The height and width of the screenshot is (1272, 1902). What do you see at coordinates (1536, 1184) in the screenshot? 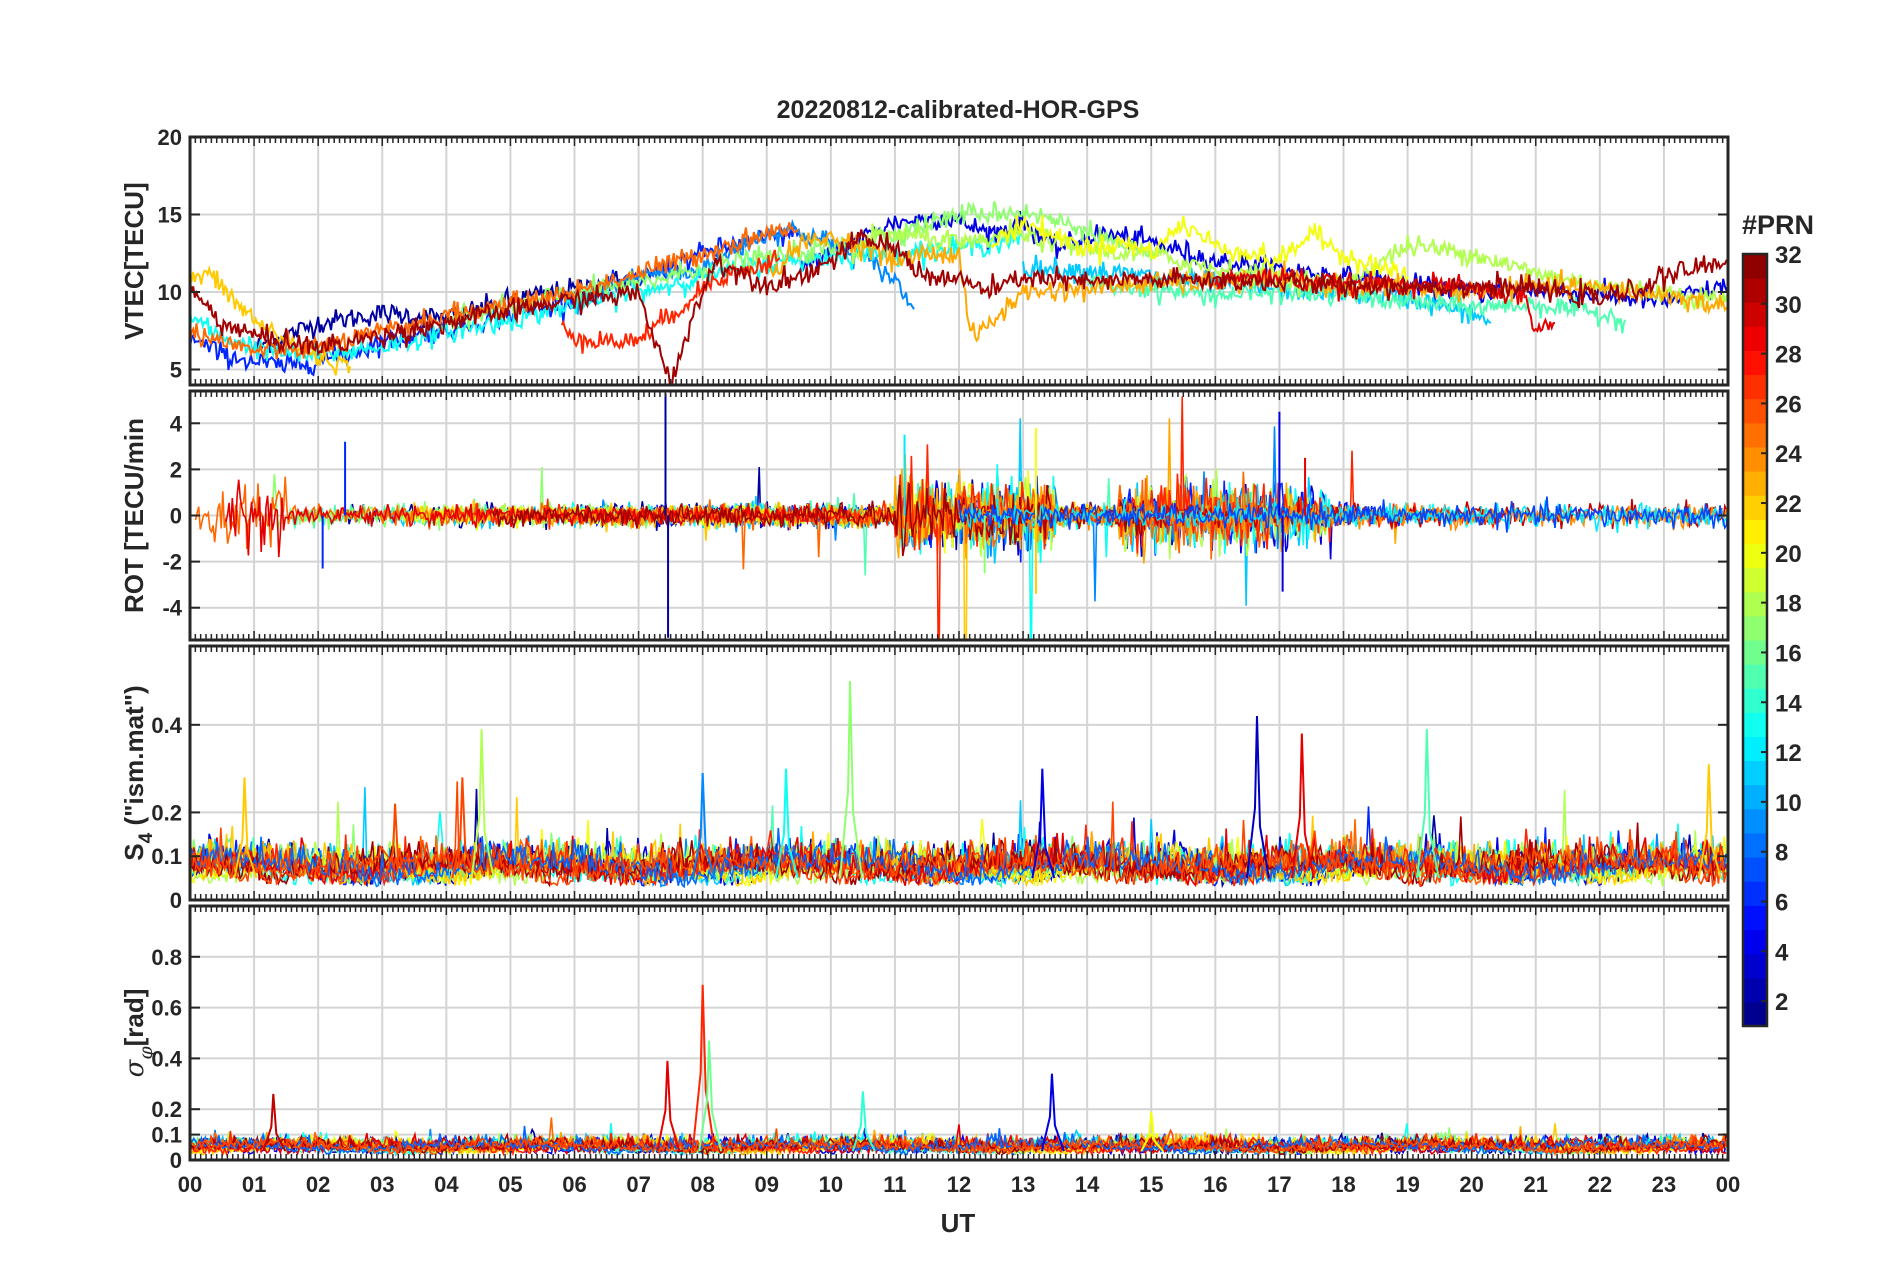
I see `x-tick-label: 21` at bounding box center [1536, 1184].